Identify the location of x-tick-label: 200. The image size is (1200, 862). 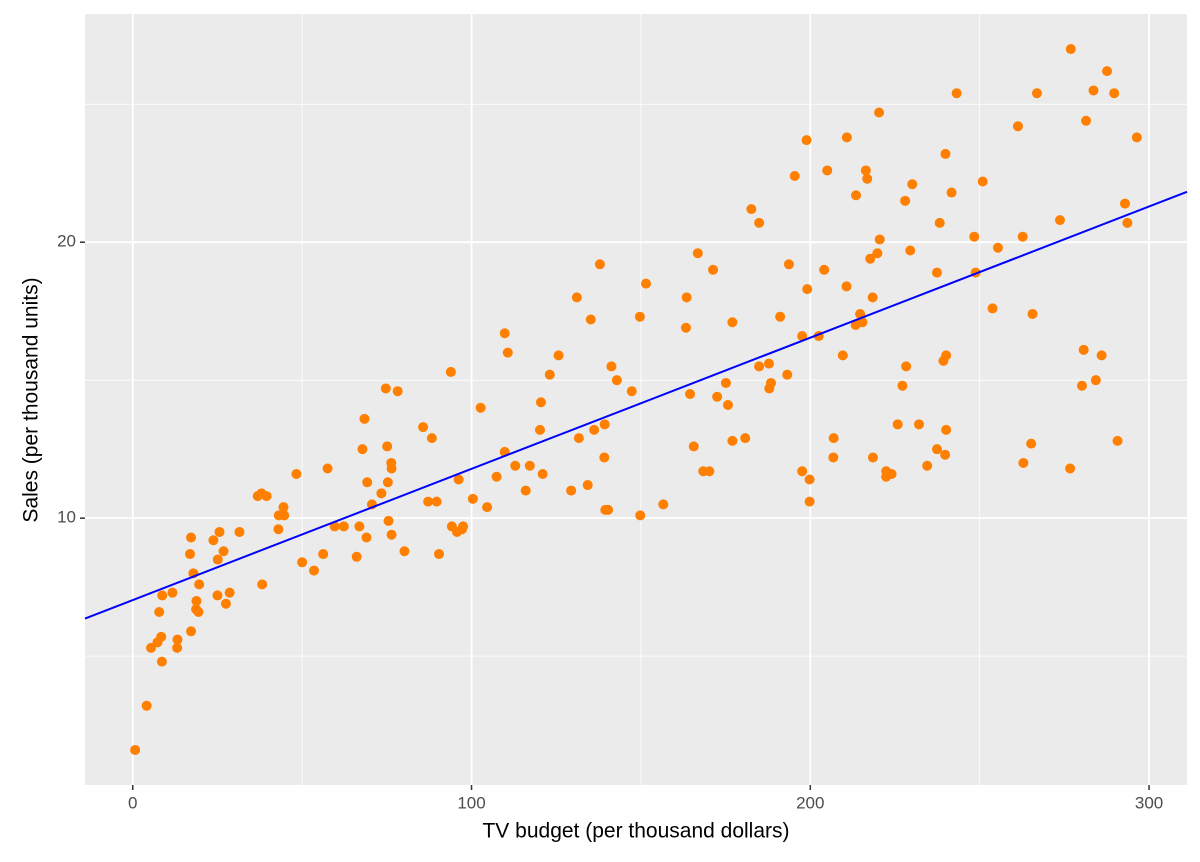
(810, 802).